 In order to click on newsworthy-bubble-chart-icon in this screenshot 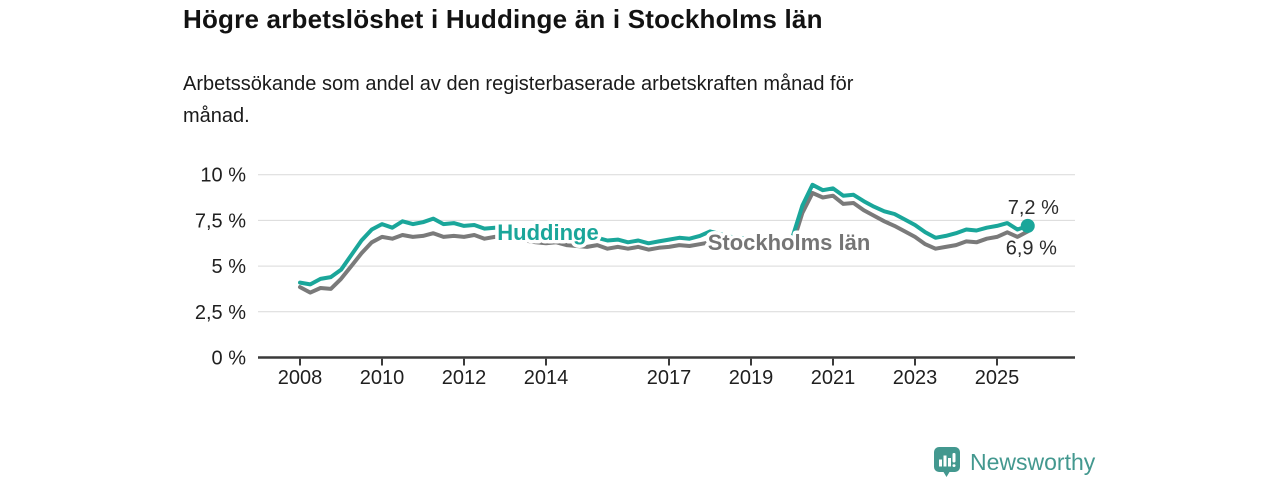, I will do `click(947, 462)`.